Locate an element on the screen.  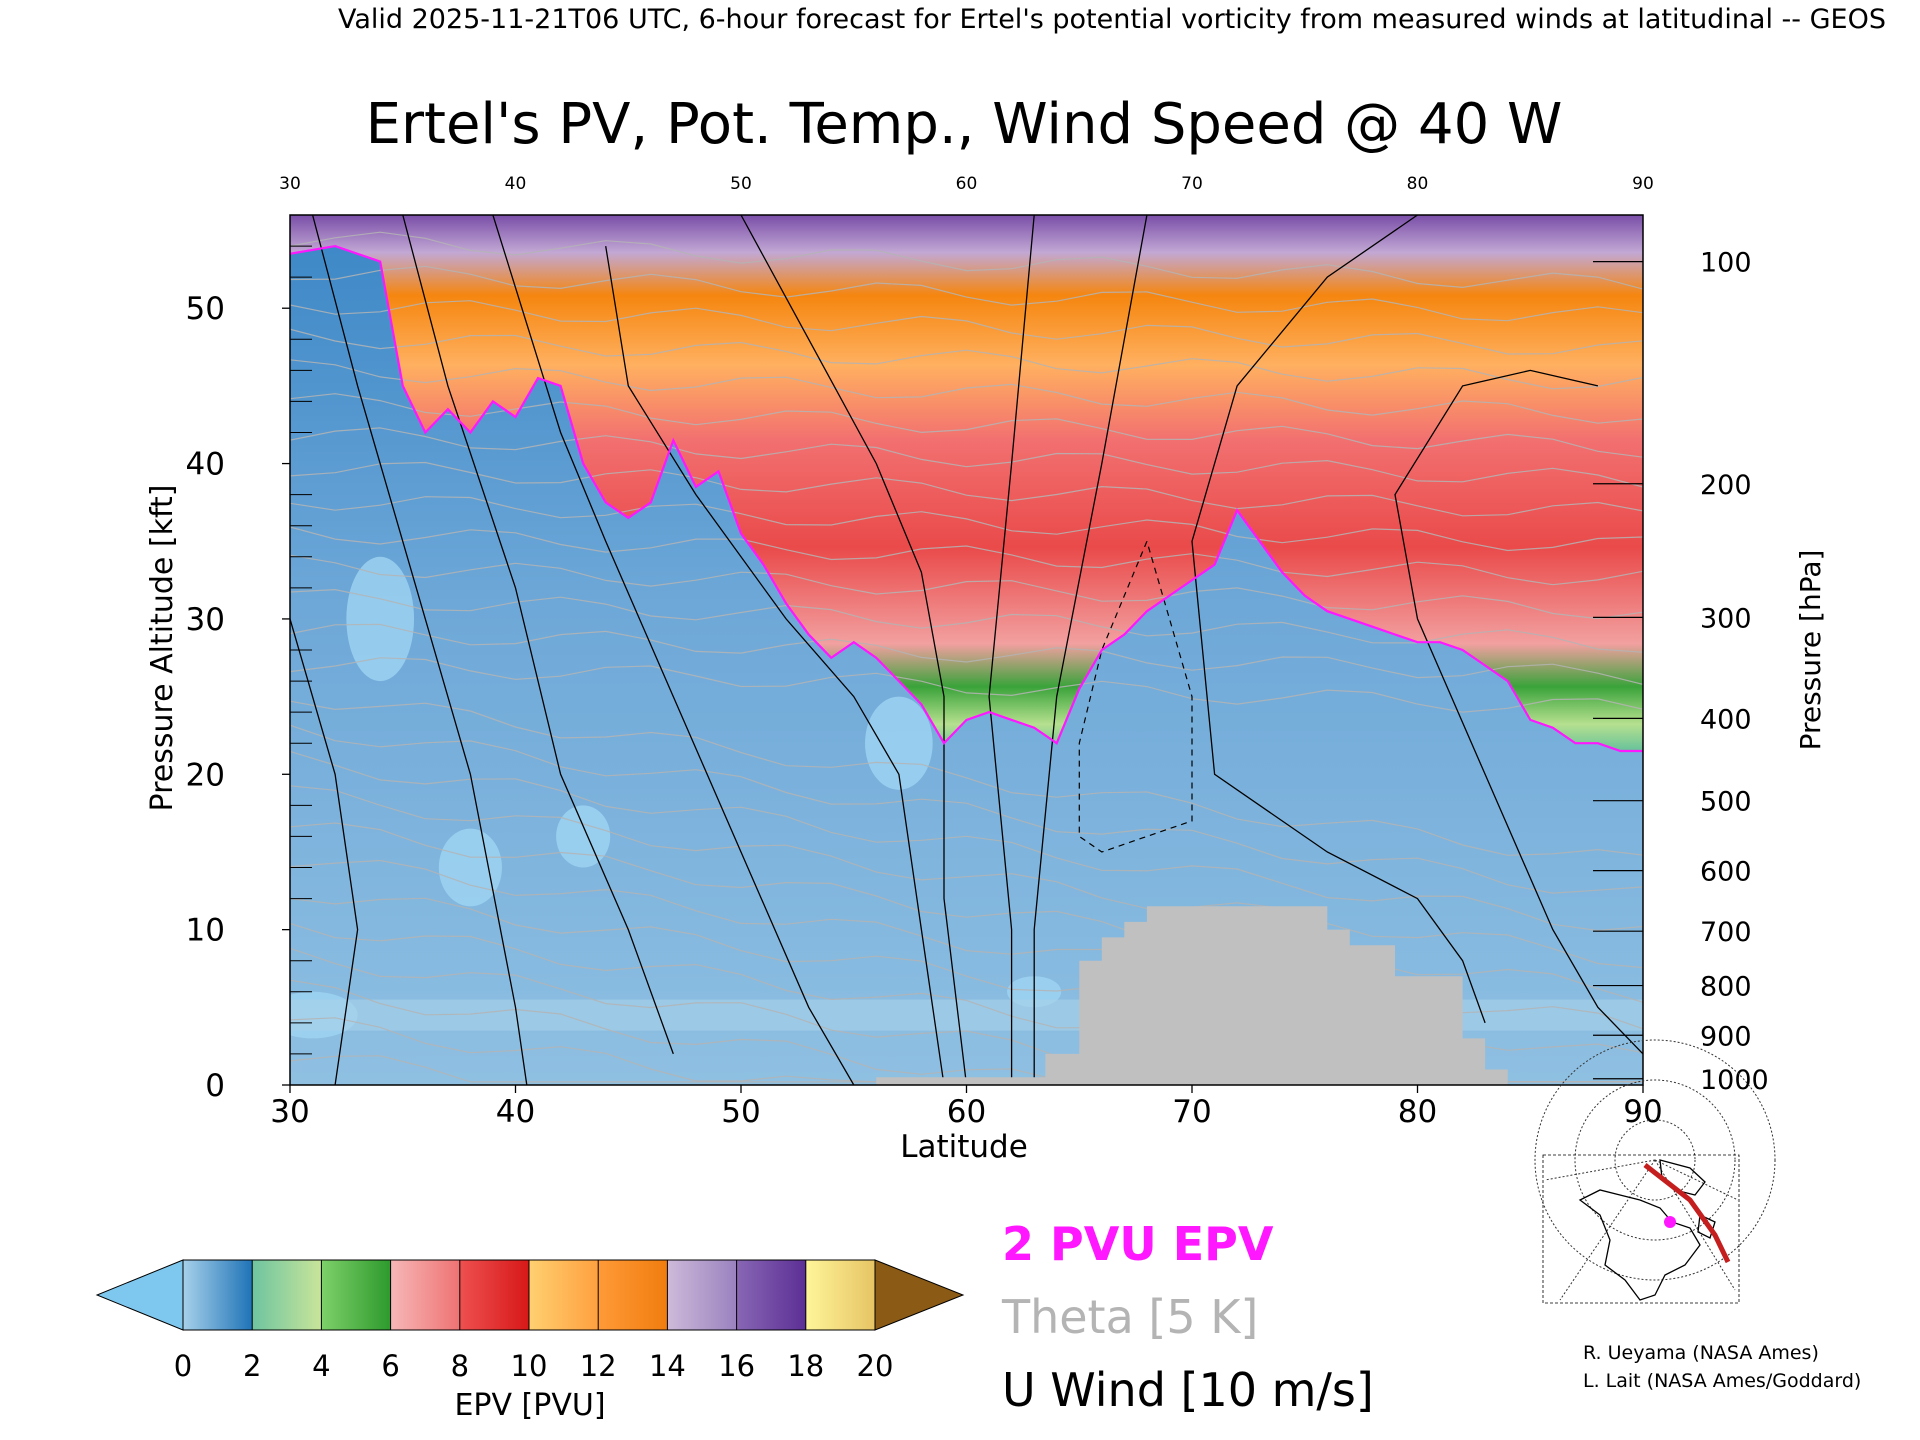
pressure-tick-label: 200 is located at coordinates (1726, 485).